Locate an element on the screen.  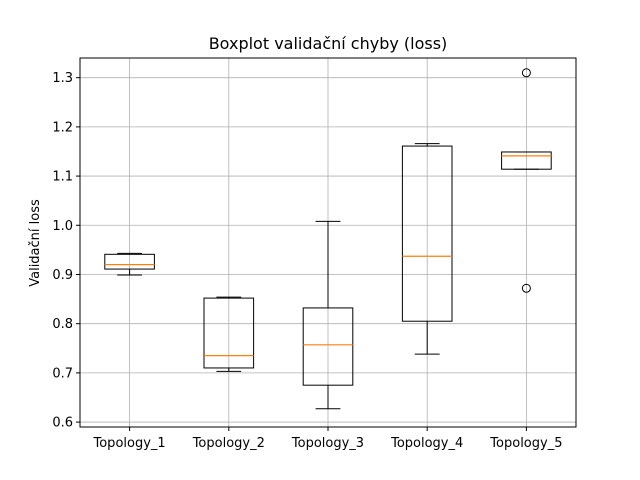
x-tick-label: Topology_3 is located at coordinates (327, 443).